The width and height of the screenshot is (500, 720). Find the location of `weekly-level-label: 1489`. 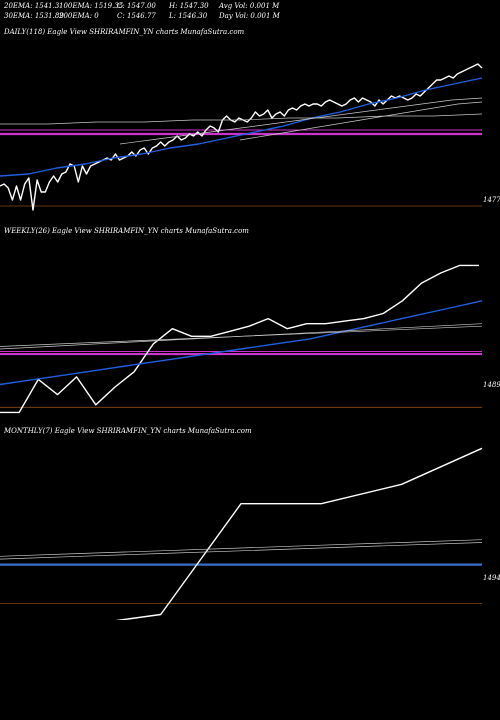

weekly-level-label: 1489 is located at coordinates (491, 385).